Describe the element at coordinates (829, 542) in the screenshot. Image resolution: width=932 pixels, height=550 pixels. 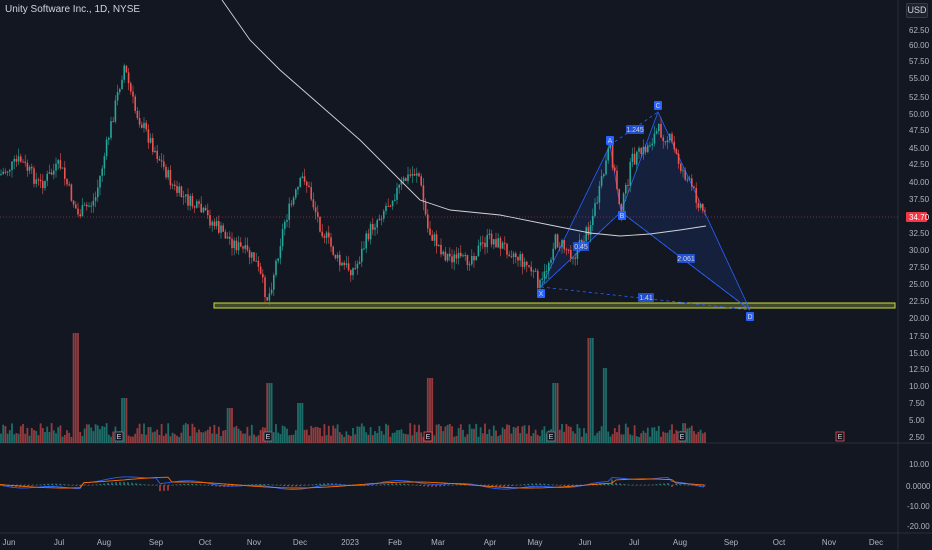
I see `time-tick: Nov` at that location.